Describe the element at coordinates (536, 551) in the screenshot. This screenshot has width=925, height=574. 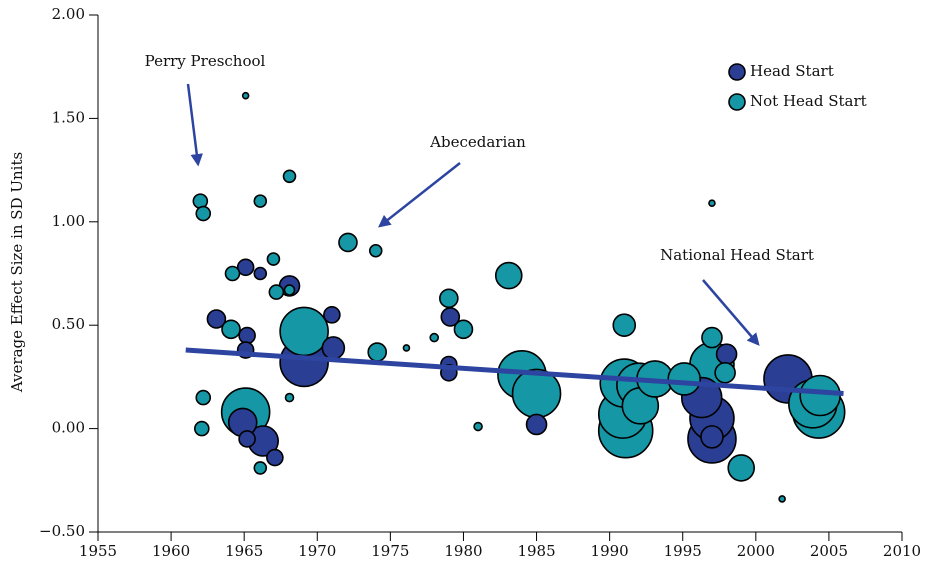
I see `x-tick-label: 1985` at that location.